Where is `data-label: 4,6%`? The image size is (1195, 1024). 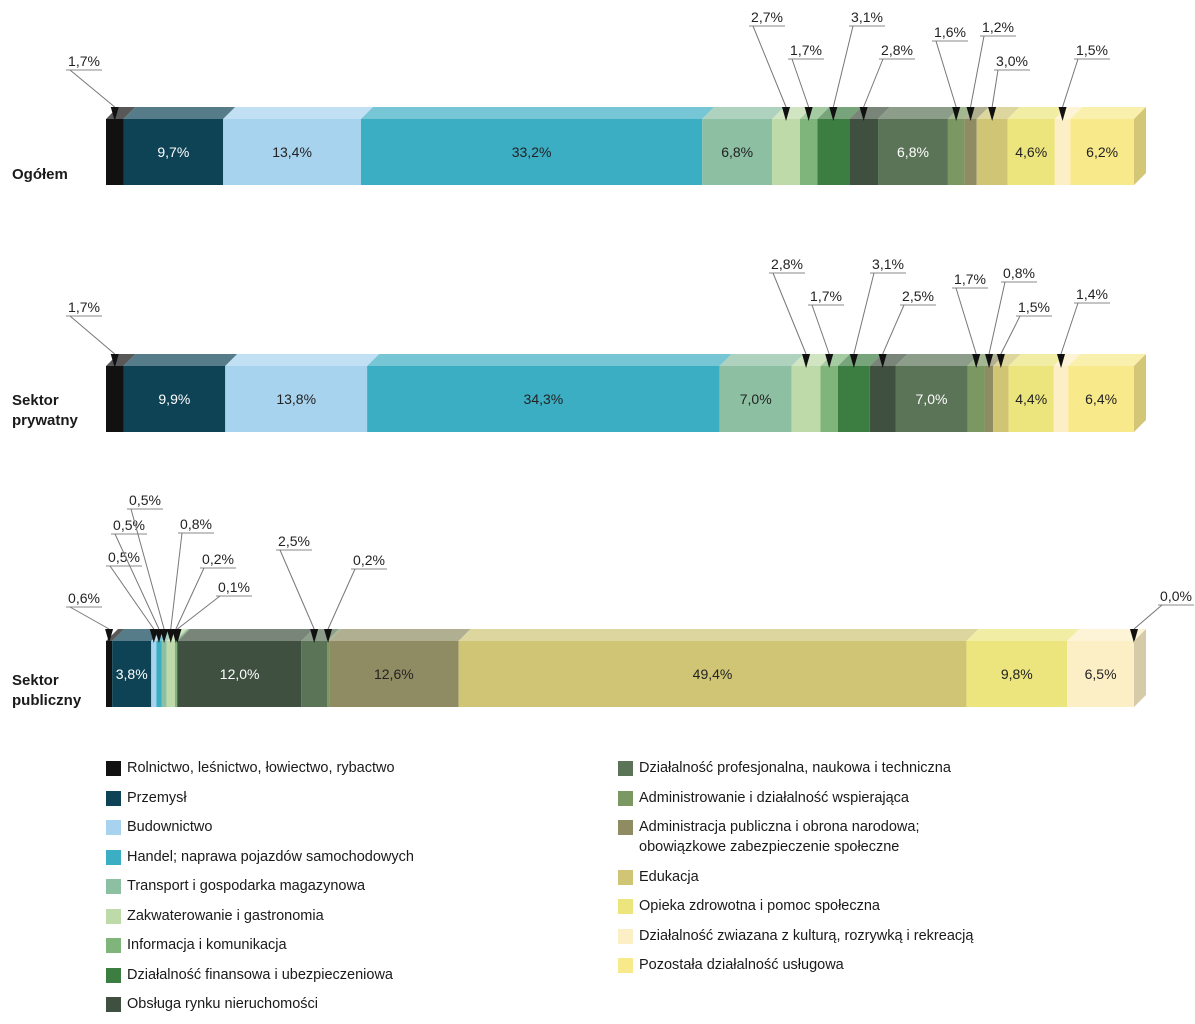
data-label: 4,6% is located at coordinates (1031, 152).